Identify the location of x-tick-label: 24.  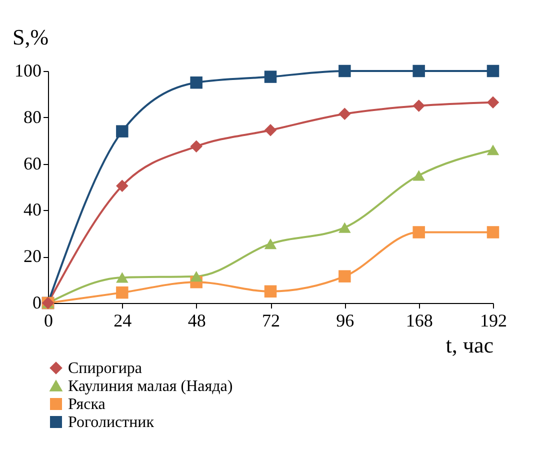
(123, 320).